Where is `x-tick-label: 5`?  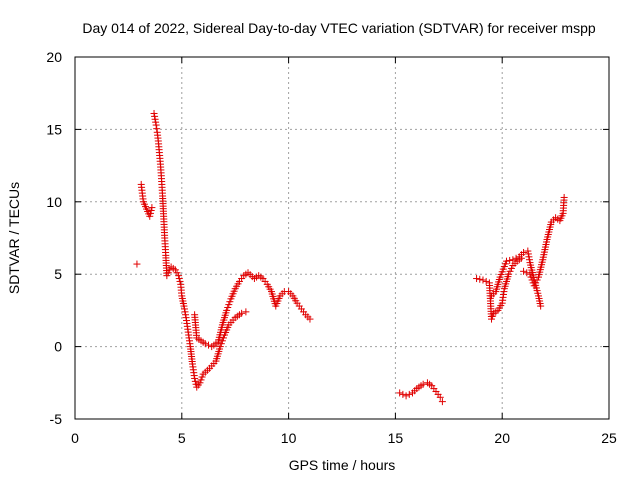 x-tick-label: 5 is located at coordinates (182, 438).